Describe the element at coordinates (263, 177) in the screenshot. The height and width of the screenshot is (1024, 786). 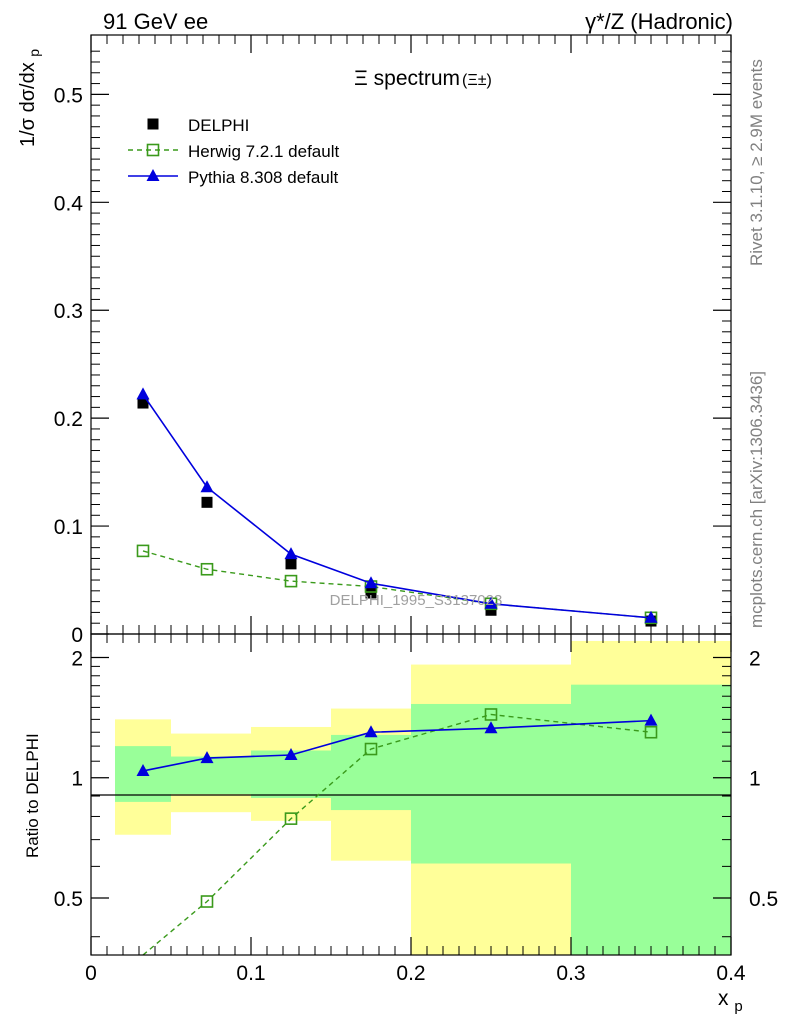
I see `legend-label: Pythia 8.308 default` at that location.